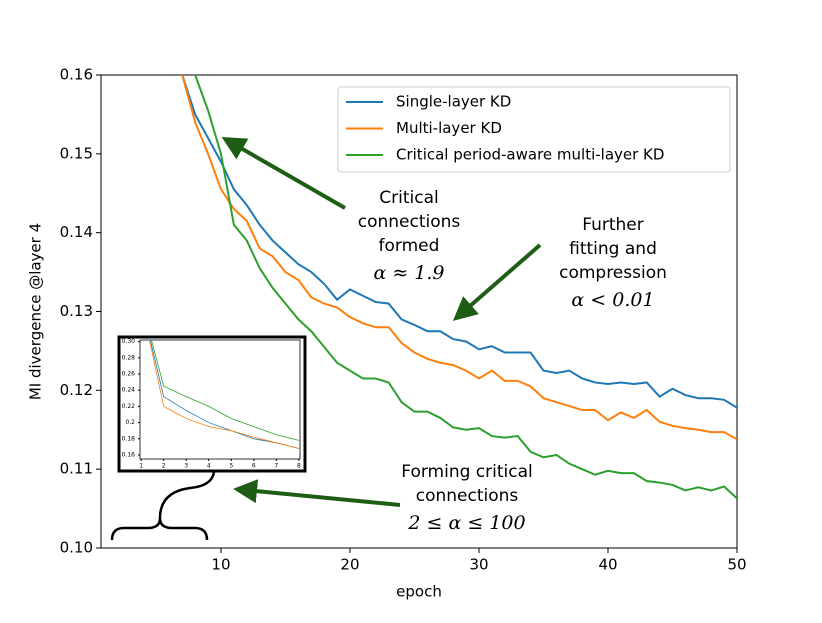  Describe the element at coordinates (534, 129) in the screenshot. I see `legend-box` at that location.